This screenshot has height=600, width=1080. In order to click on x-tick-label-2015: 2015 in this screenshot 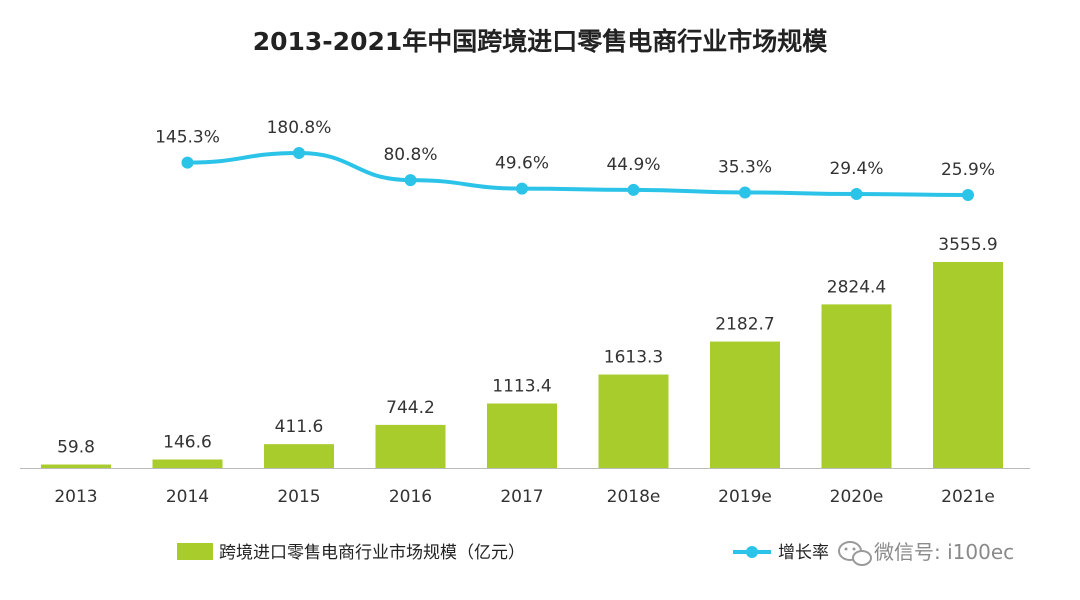, I will do `click(298, 497)`.